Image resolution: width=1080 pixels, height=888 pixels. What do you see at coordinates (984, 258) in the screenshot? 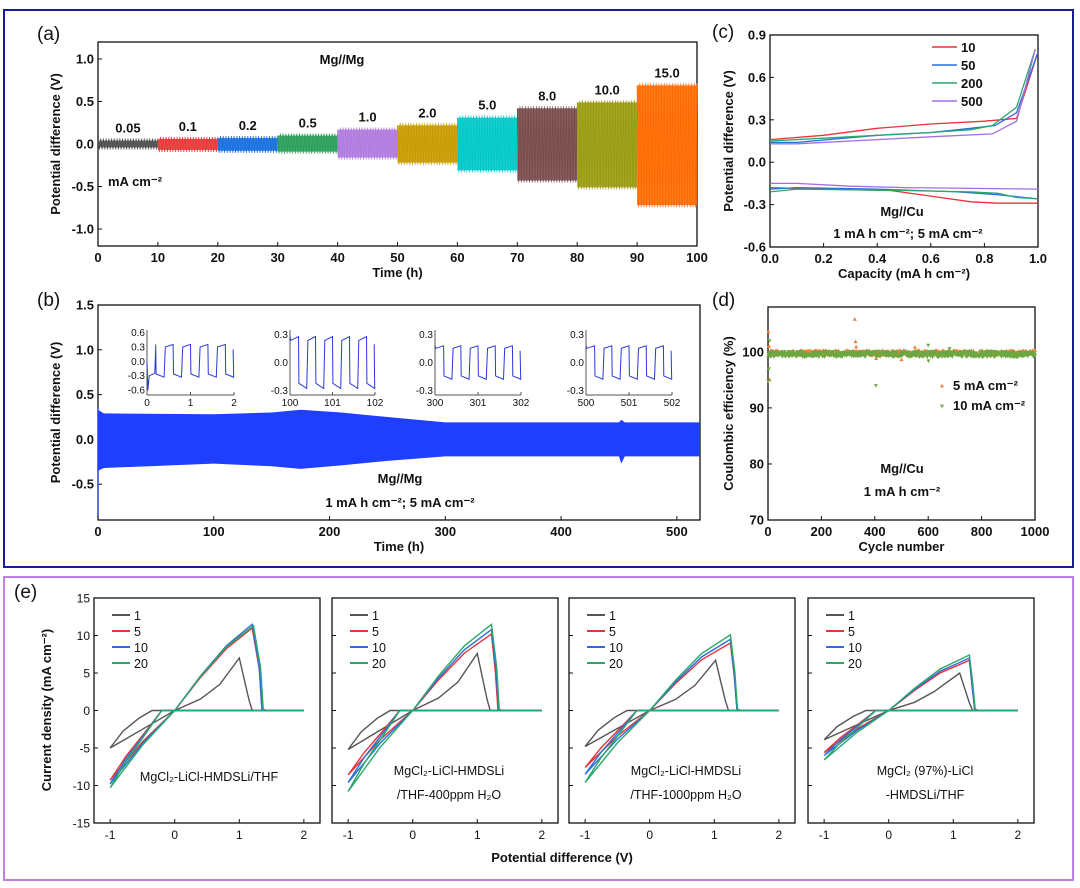
I see `x-tick-label: 0.8` at bounding box center [984, 258].